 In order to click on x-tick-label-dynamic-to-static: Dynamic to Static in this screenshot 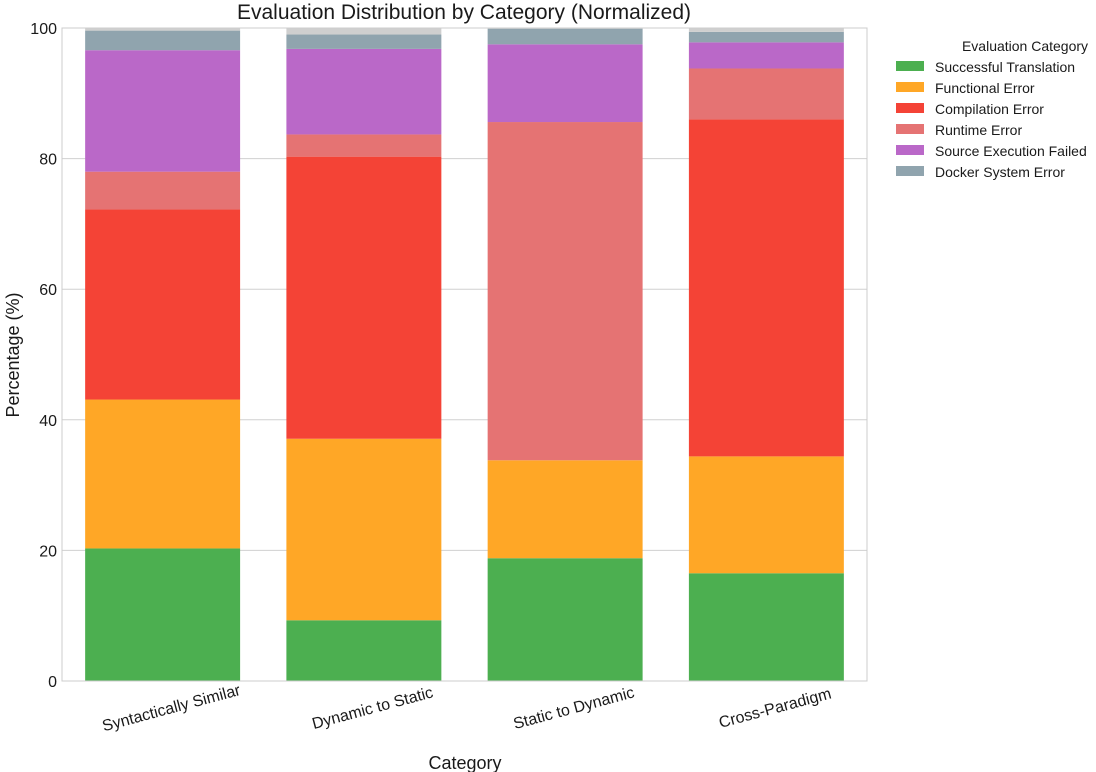, I will do `click(372, 708)`.